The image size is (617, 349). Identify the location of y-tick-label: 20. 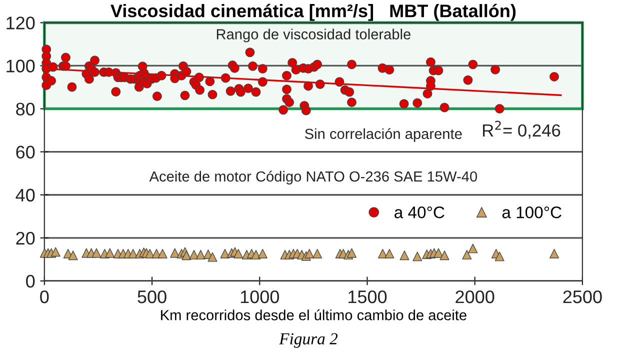
(25, 238).